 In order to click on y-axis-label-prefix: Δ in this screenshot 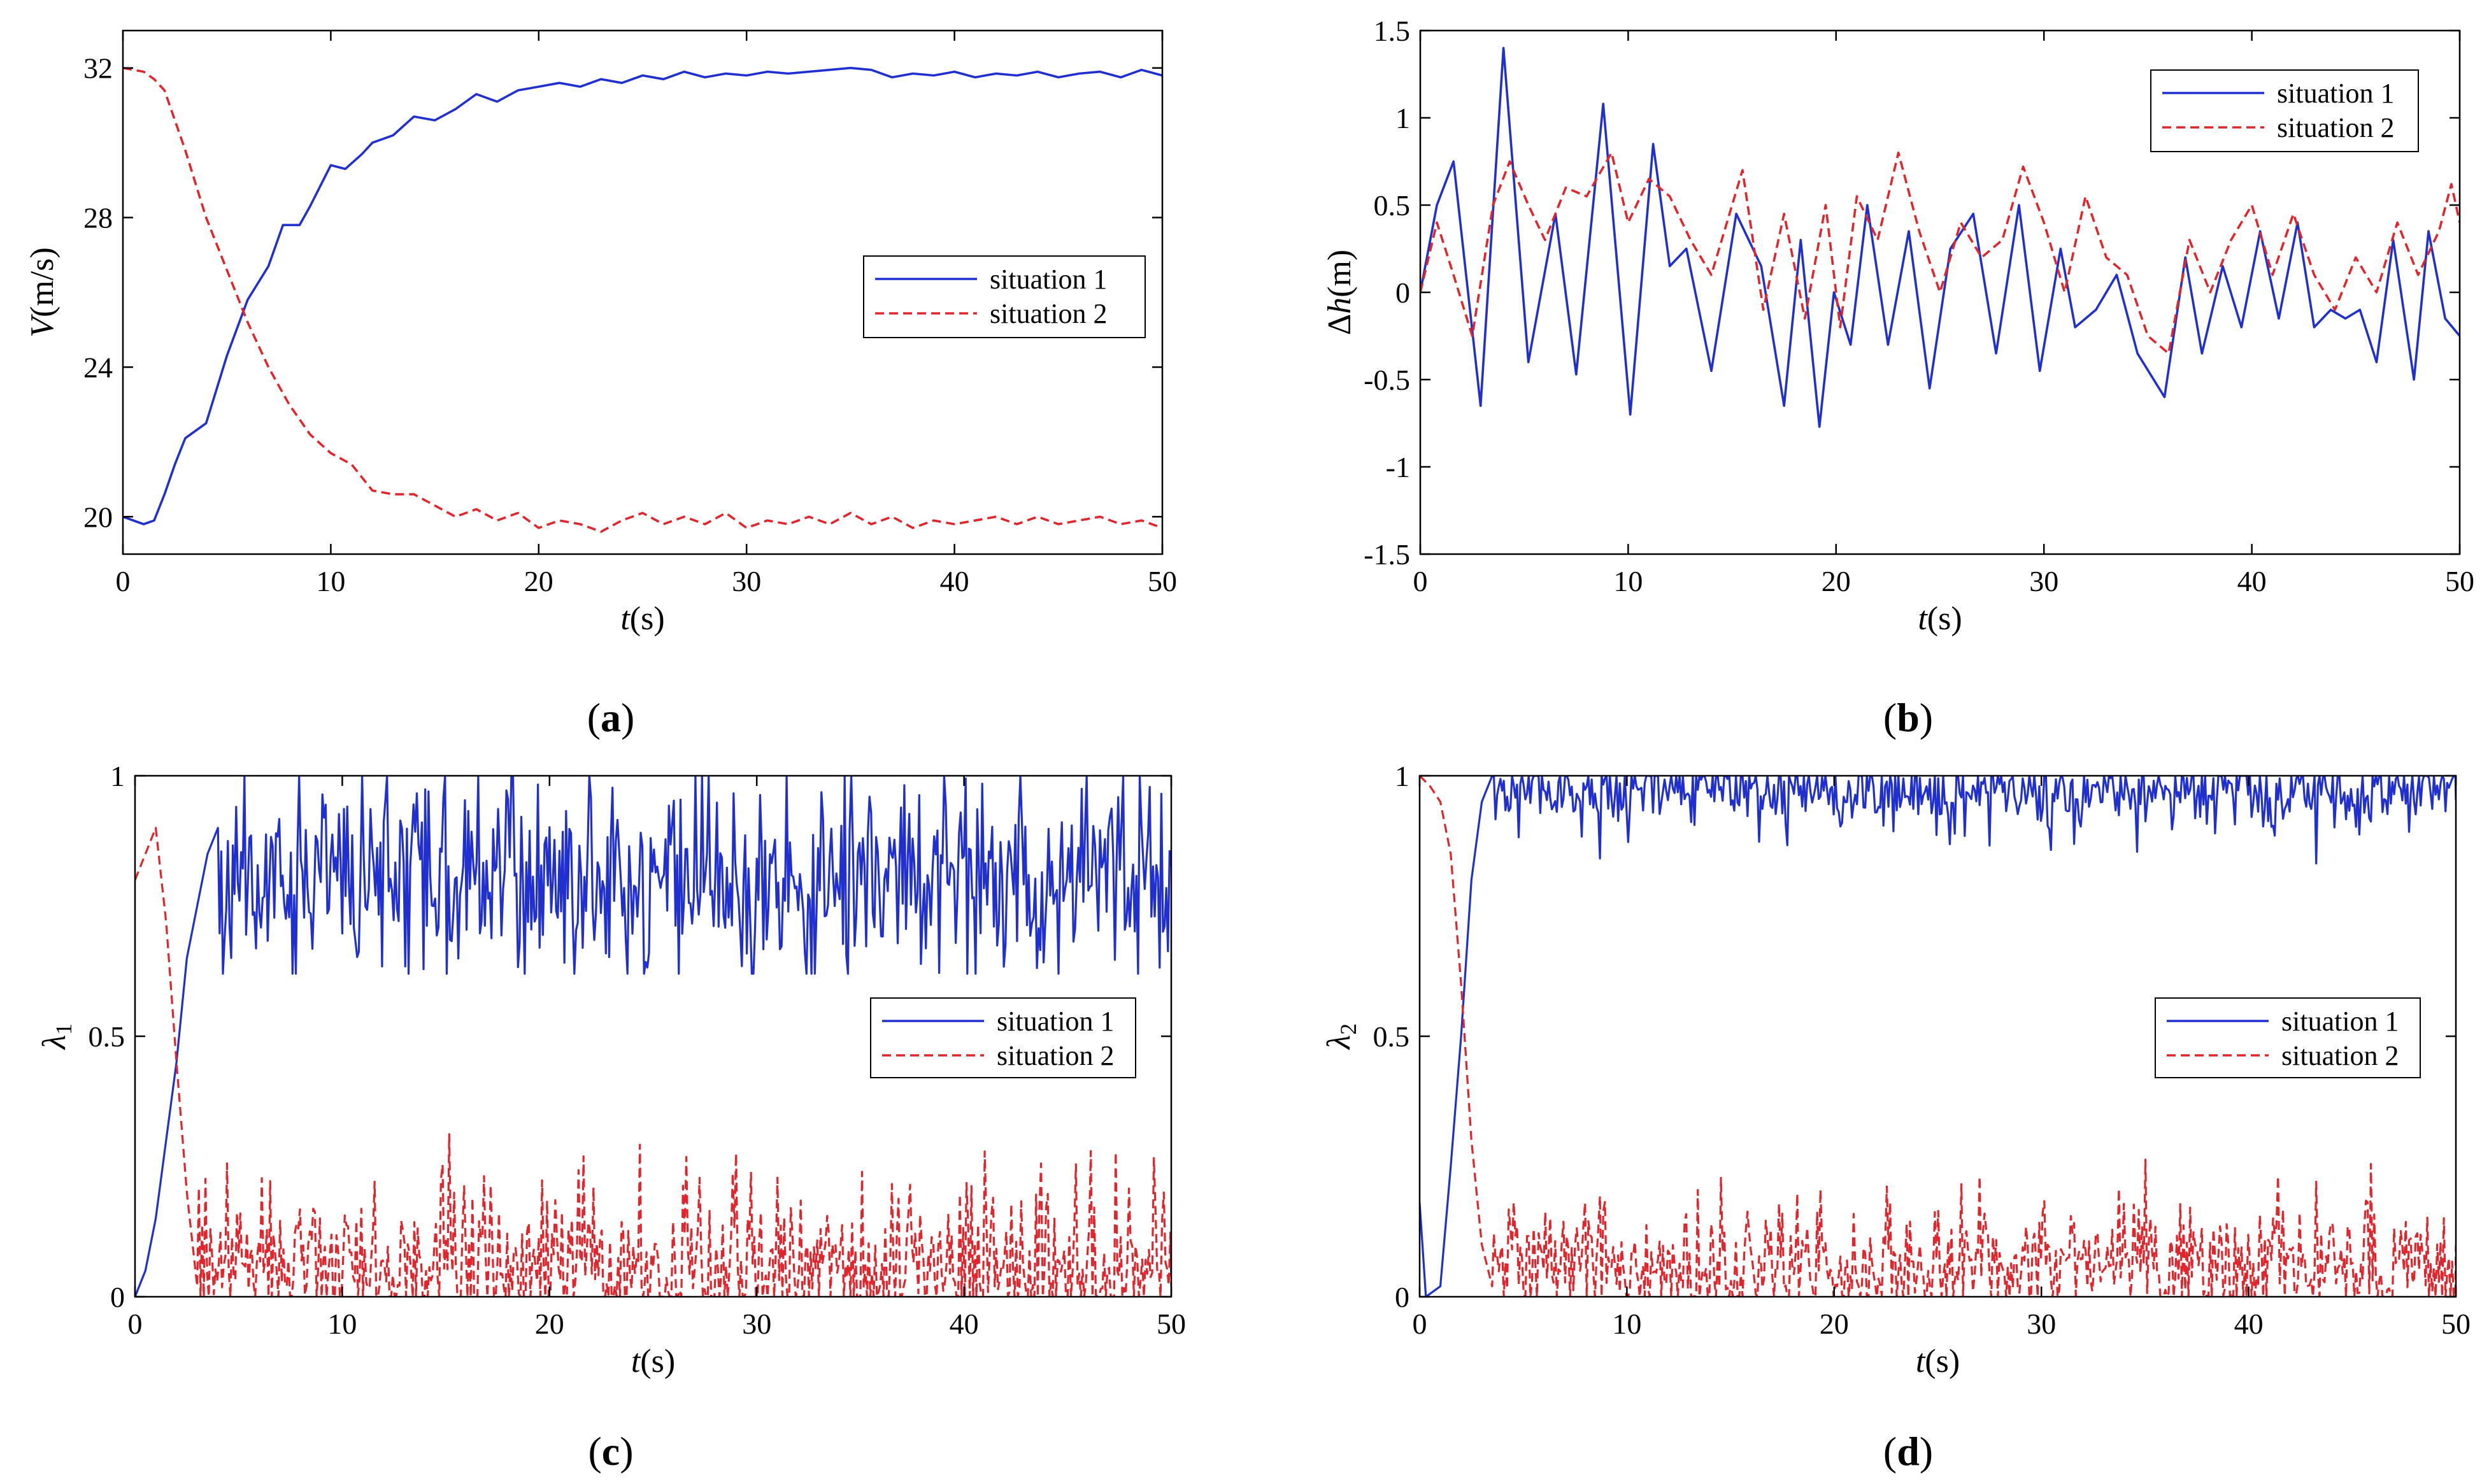, I will do `click(1340, 324)`.